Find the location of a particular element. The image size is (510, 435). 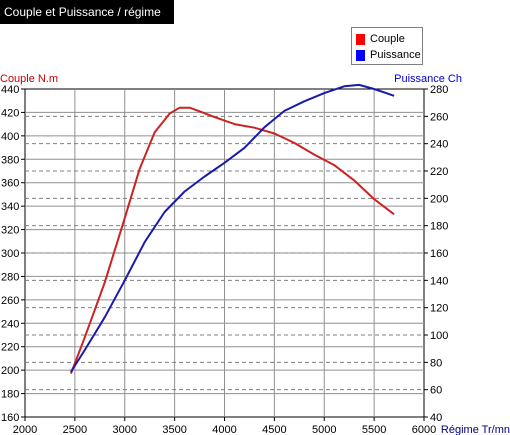

y-left-tick-label: 240 is located at coordinates (10, 324).